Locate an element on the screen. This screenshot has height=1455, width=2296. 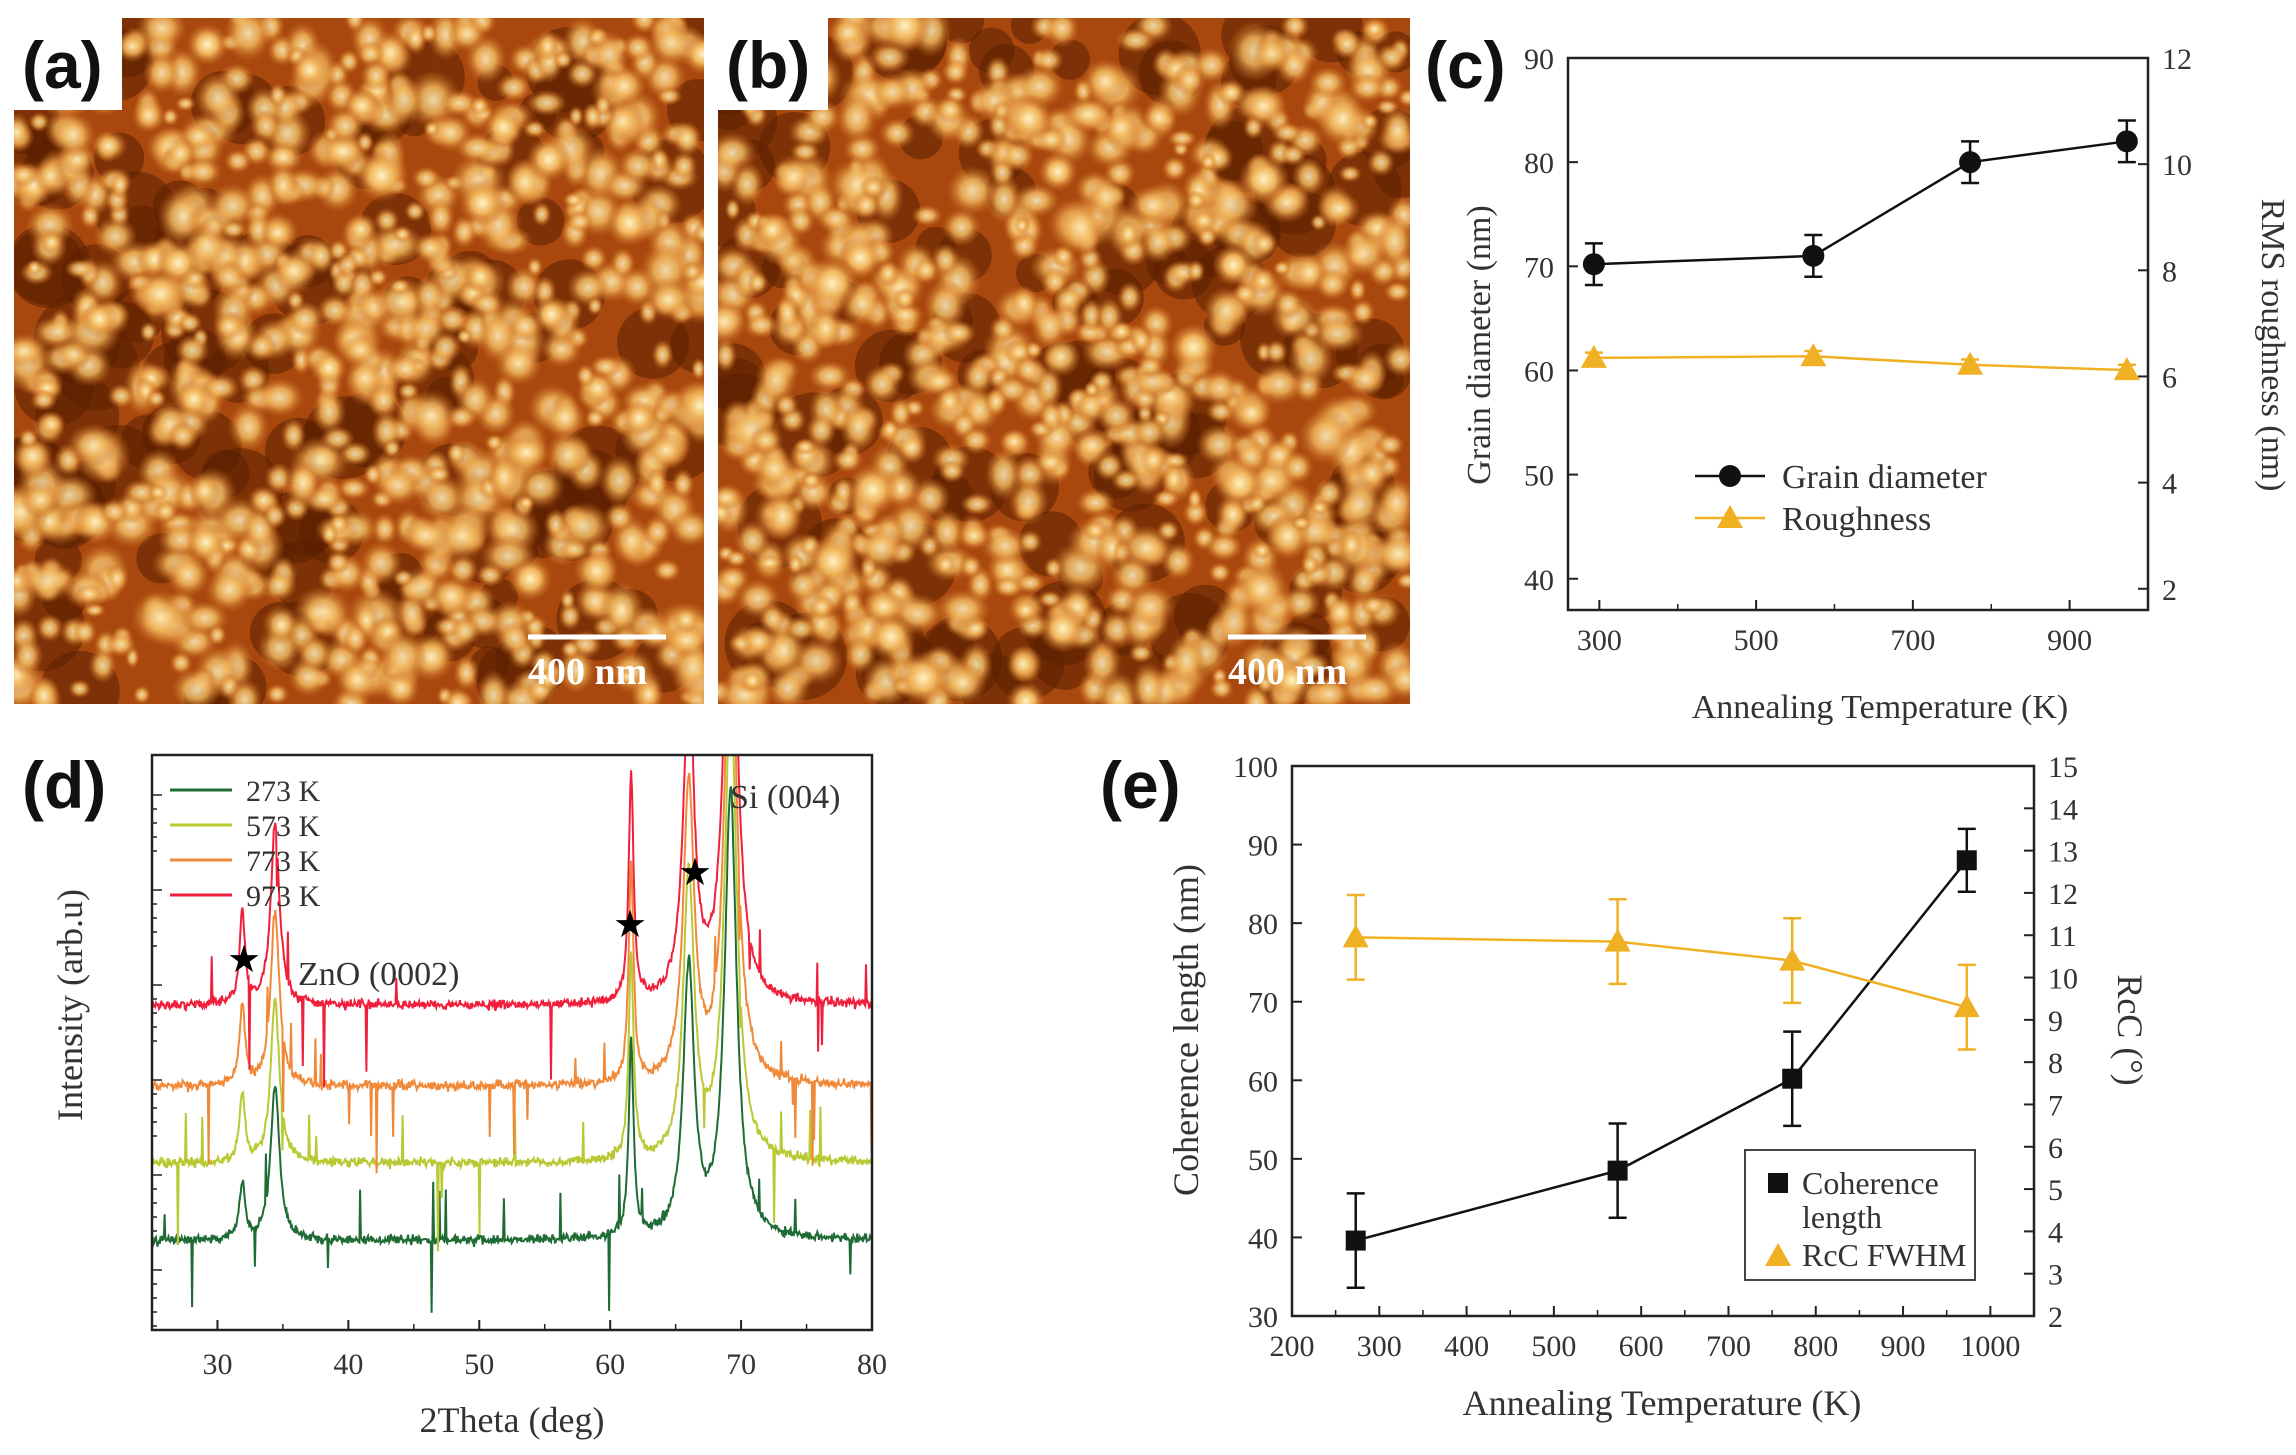
afm-image-a is located at coordinates (359, 361).